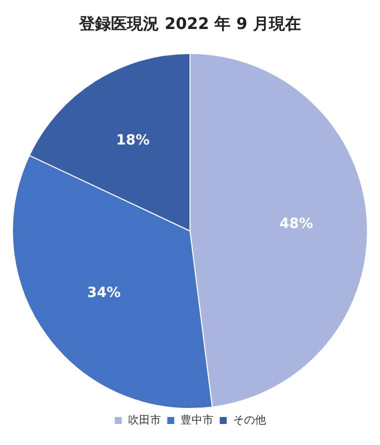 The image size is (380, 445). Describe the element at coordinates (297, 224) in the screenshot. I see `data-label: 48%` at that location.